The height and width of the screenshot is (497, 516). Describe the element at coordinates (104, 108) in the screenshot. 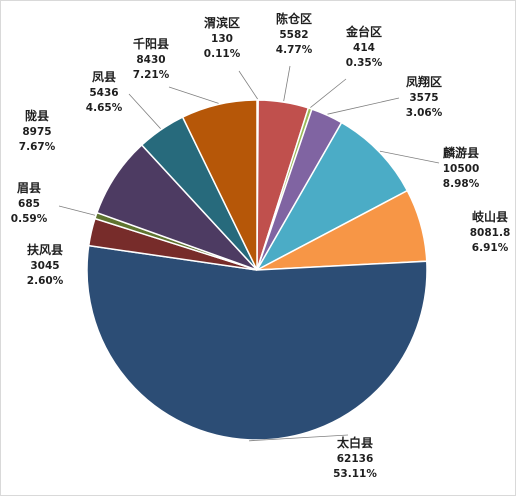

I see `slice-label-percent: 4.65%` at that location.